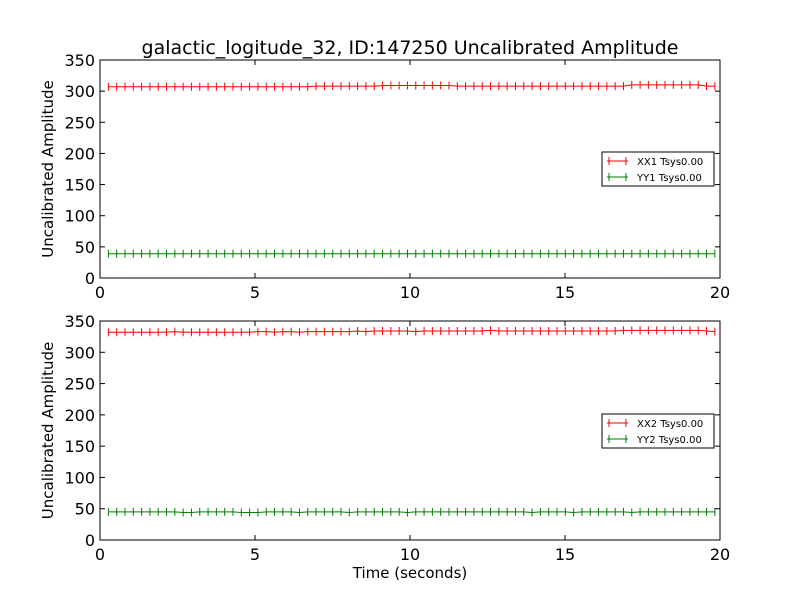  I want to click on legend: XX2 Tsys0.00 YY2 Tsys0.00, so click(658, 431).